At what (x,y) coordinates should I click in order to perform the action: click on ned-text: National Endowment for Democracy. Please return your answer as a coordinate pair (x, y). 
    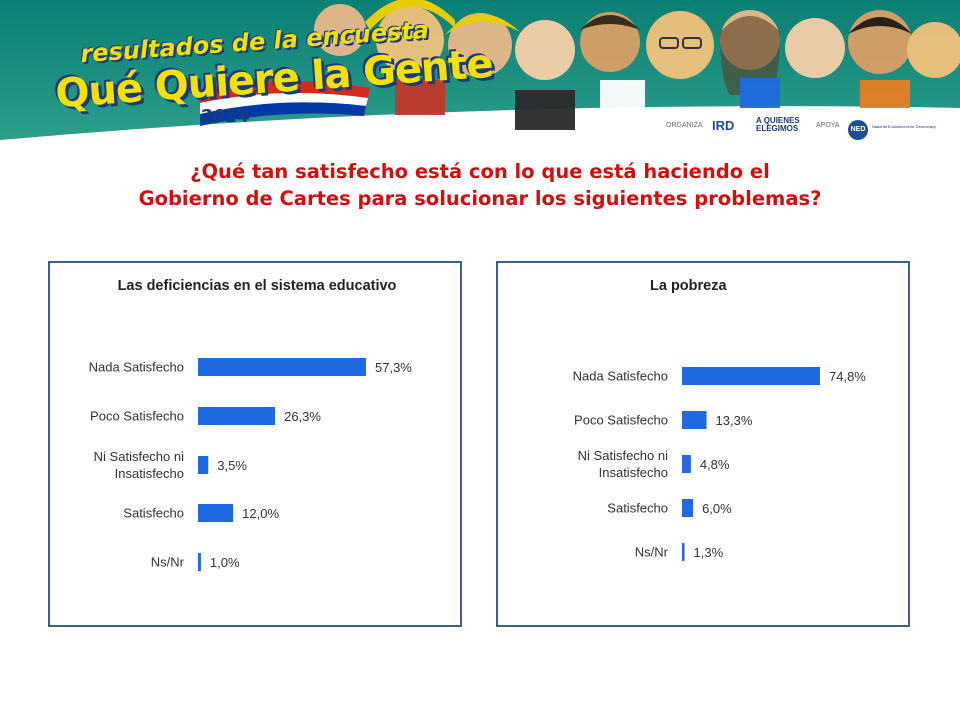
    Looking at the image, I should click on (904, 126).